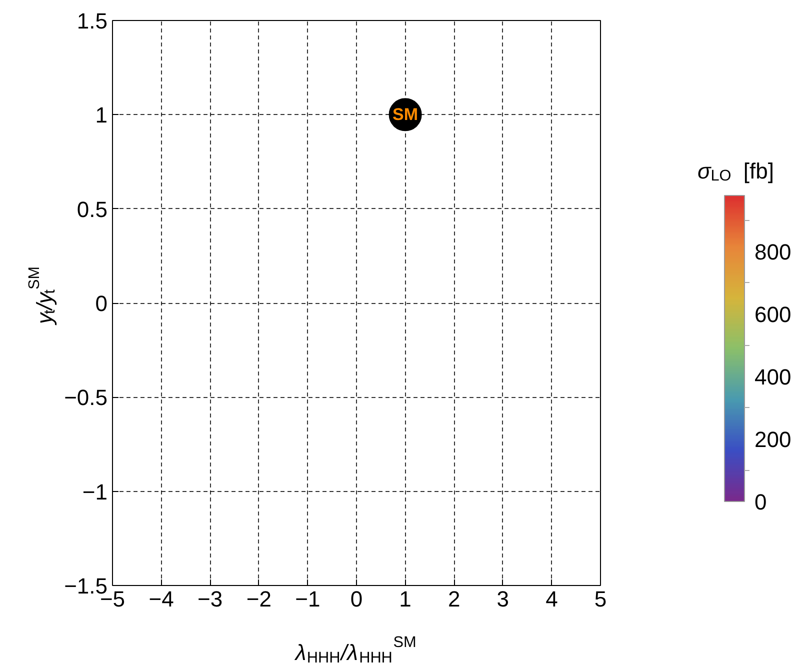  I want to click on x-tick-label: 4, so click(552, 599).